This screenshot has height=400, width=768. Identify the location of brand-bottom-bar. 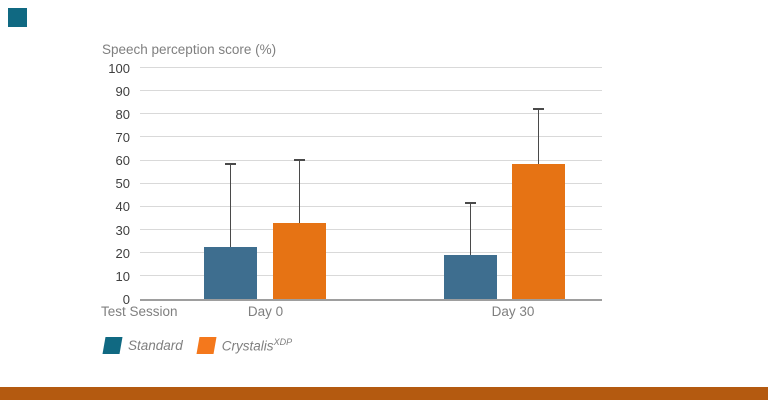
(384, 393).